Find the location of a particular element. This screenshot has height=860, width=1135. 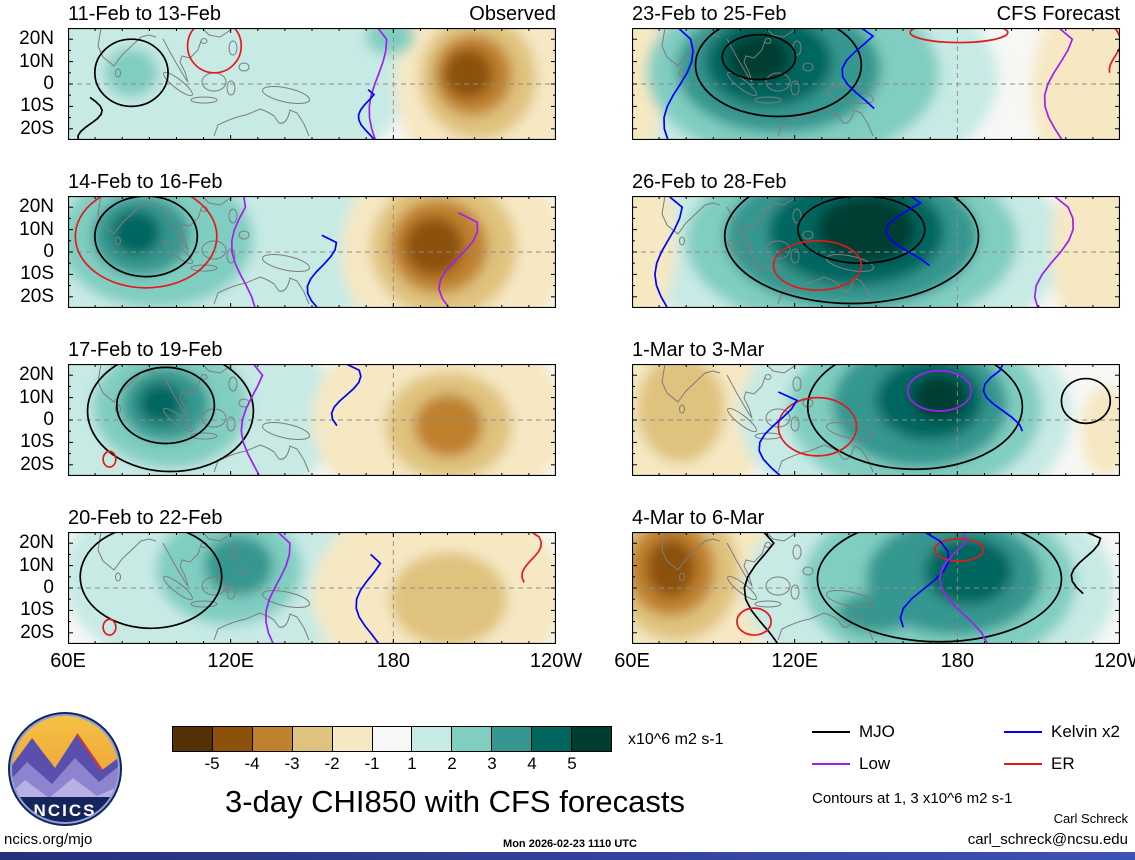

legend-item-er: ER is located at coordinates (1039, 764).